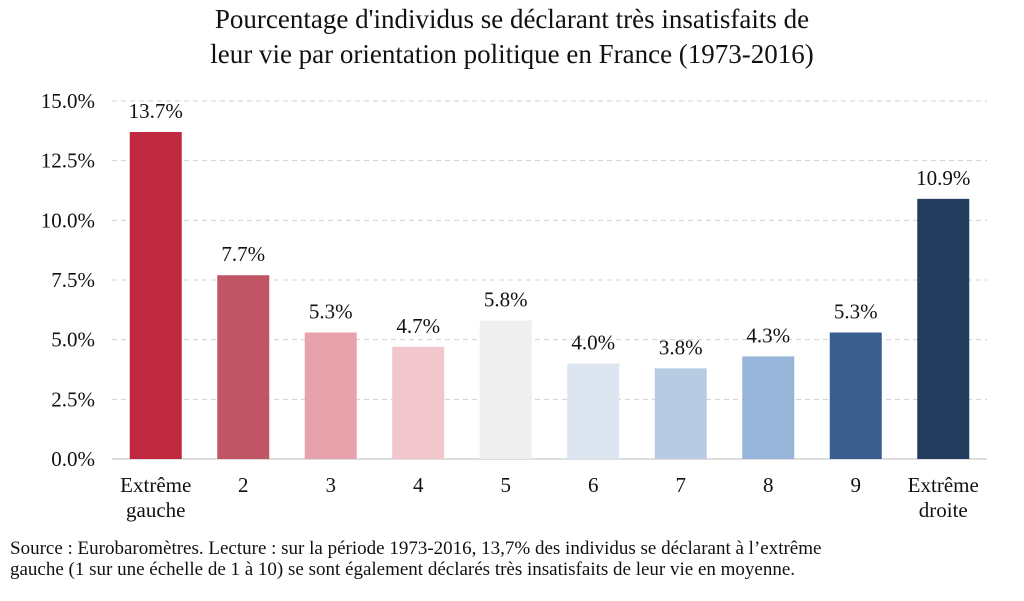 This screenshot has width=1024, height=601. Describe the element at coordinates (856, 485) in the screenshot. I see `x-category-label: 9` at that location.